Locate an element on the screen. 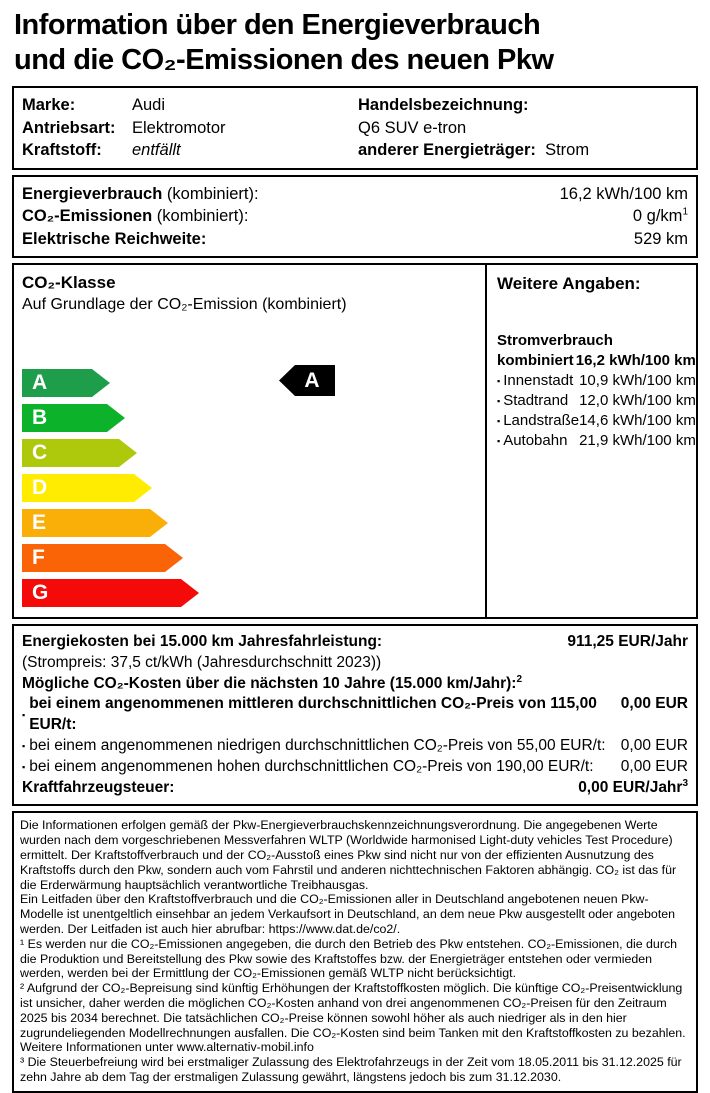 This screenshot has height=1093, width=710. stromverbrauch-value: 12,0 kWh/100 km is located at coordinates (637, 400).